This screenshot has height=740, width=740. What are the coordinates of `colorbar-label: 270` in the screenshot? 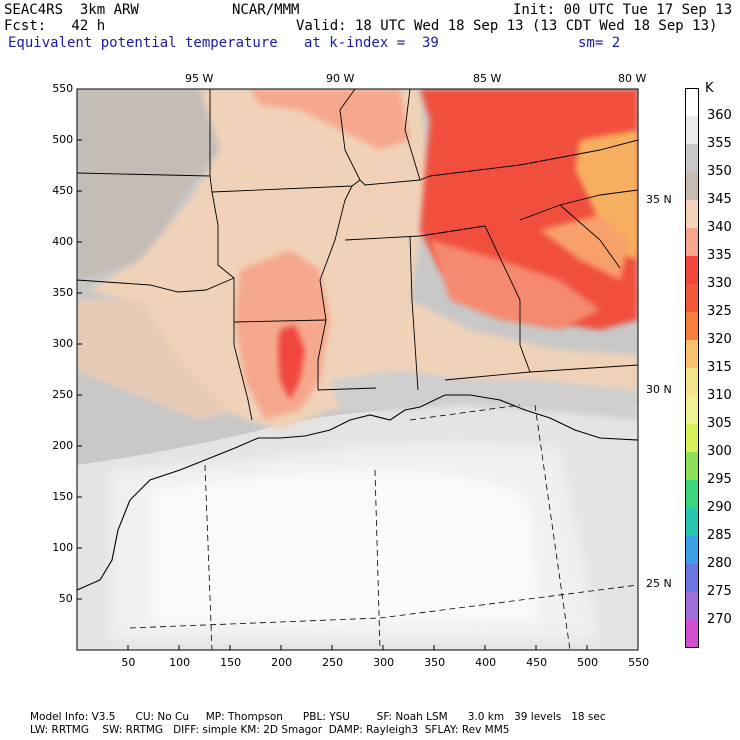 It's located at (719, 619).